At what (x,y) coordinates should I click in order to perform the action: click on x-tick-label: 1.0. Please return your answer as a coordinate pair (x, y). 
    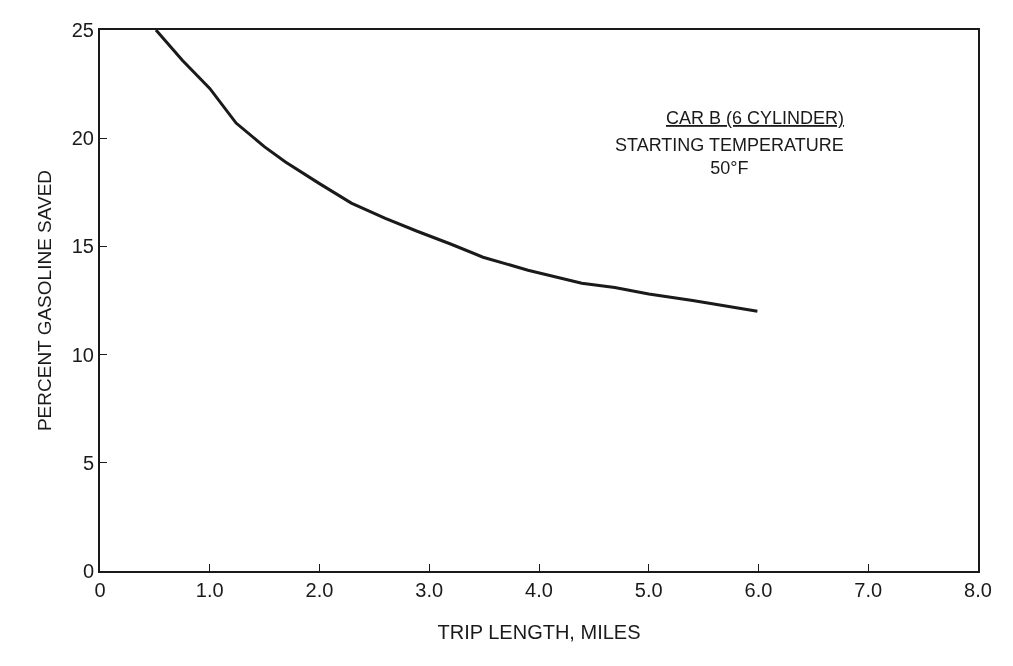
    Looking at the image, I should click on (209, 590).